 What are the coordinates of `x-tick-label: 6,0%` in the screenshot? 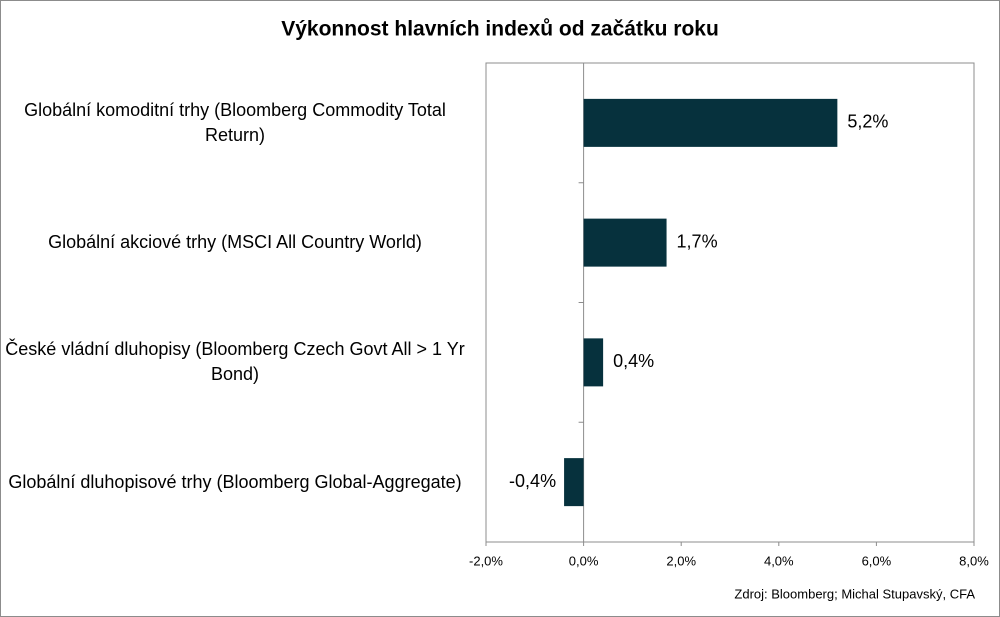 It's located at (877, 560).